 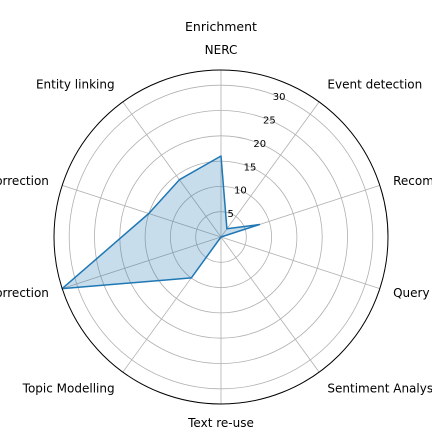 What do you see at coordinates (269, 121) in the screenshot?
I see `radial-tick-label: 25` at bounding box center [269, 121].